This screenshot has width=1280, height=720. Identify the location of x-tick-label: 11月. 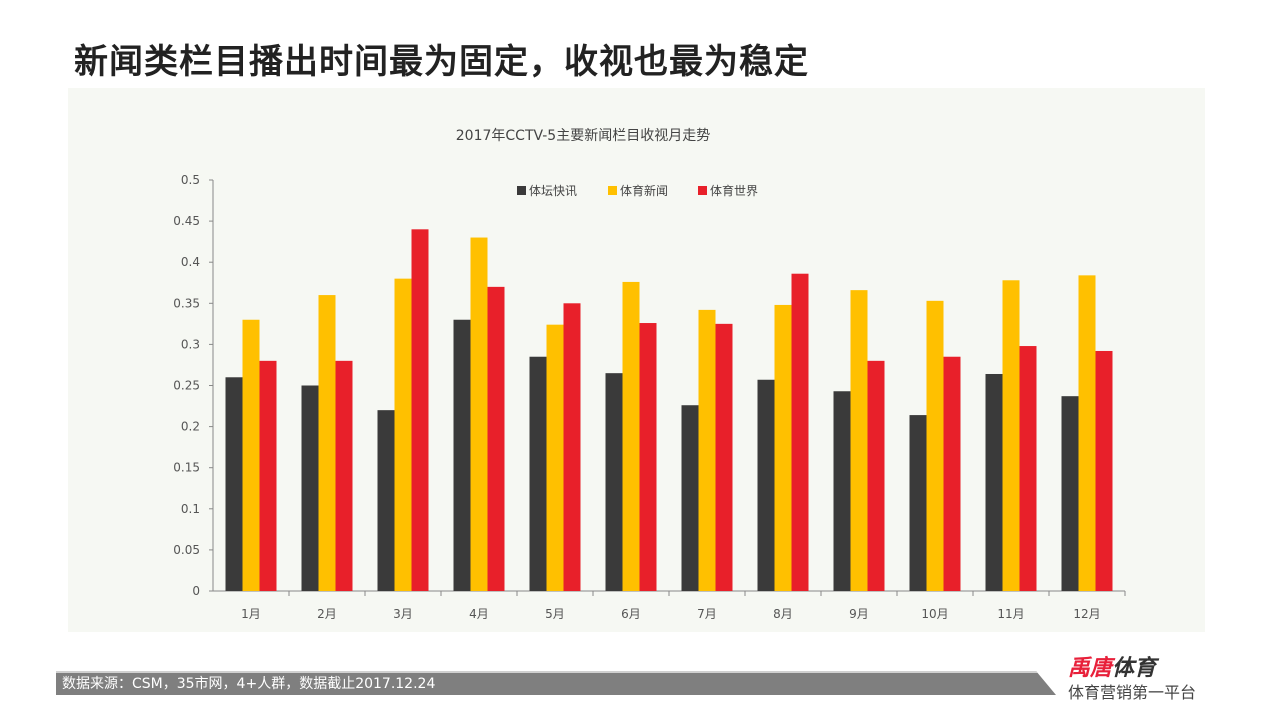
(1010, 614).